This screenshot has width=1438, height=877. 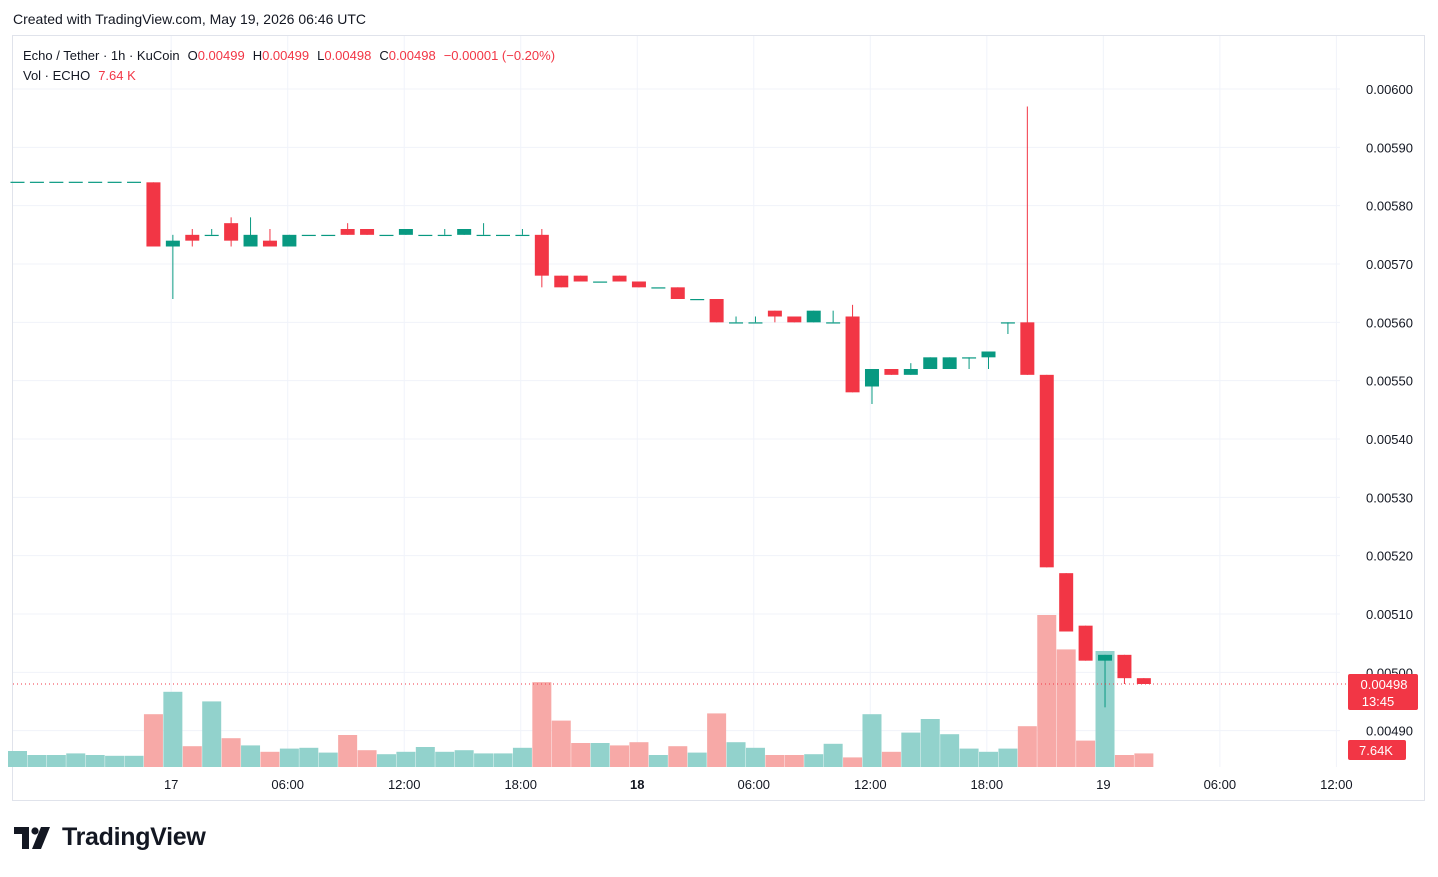 I want to click on volume-legend-row: Vol · ECHO 7.64 K, so click(x=289, y=76).